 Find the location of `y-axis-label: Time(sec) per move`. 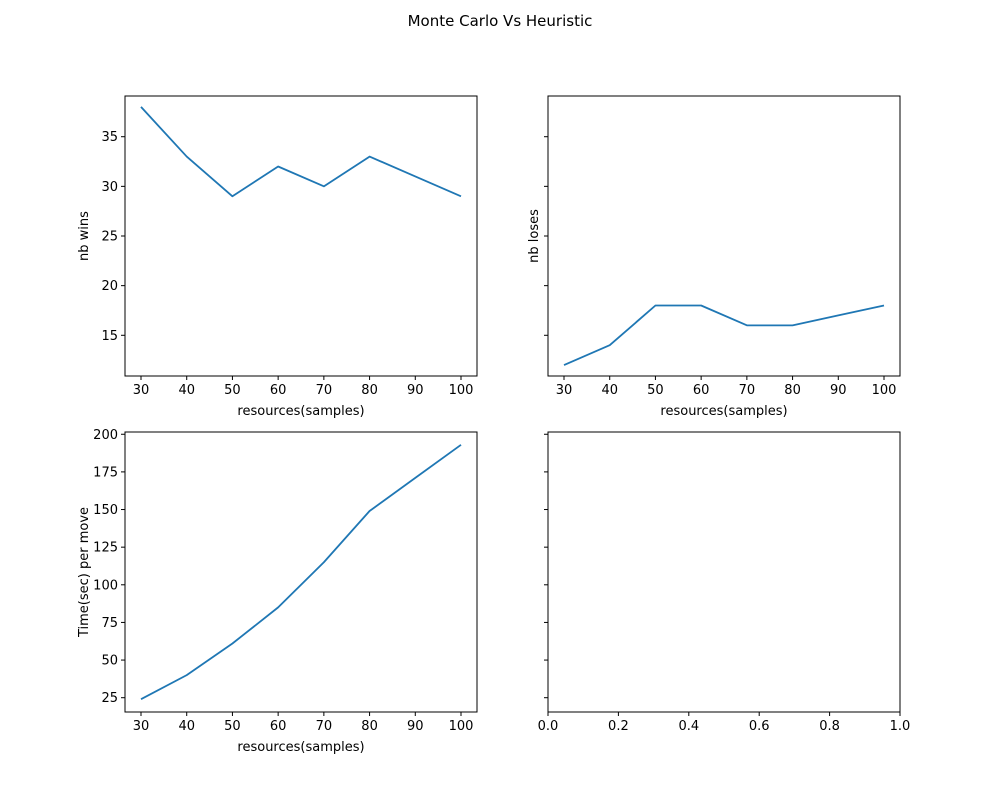

y-axis-label: Time(sec) per move is located at coordinates (84, 572).